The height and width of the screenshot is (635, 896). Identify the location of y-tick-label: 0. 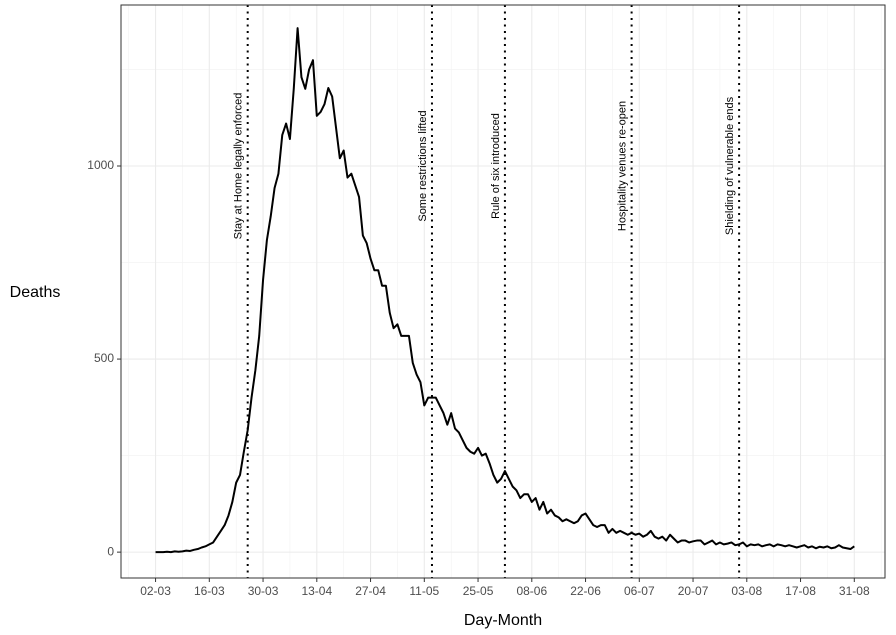
(110, 551).